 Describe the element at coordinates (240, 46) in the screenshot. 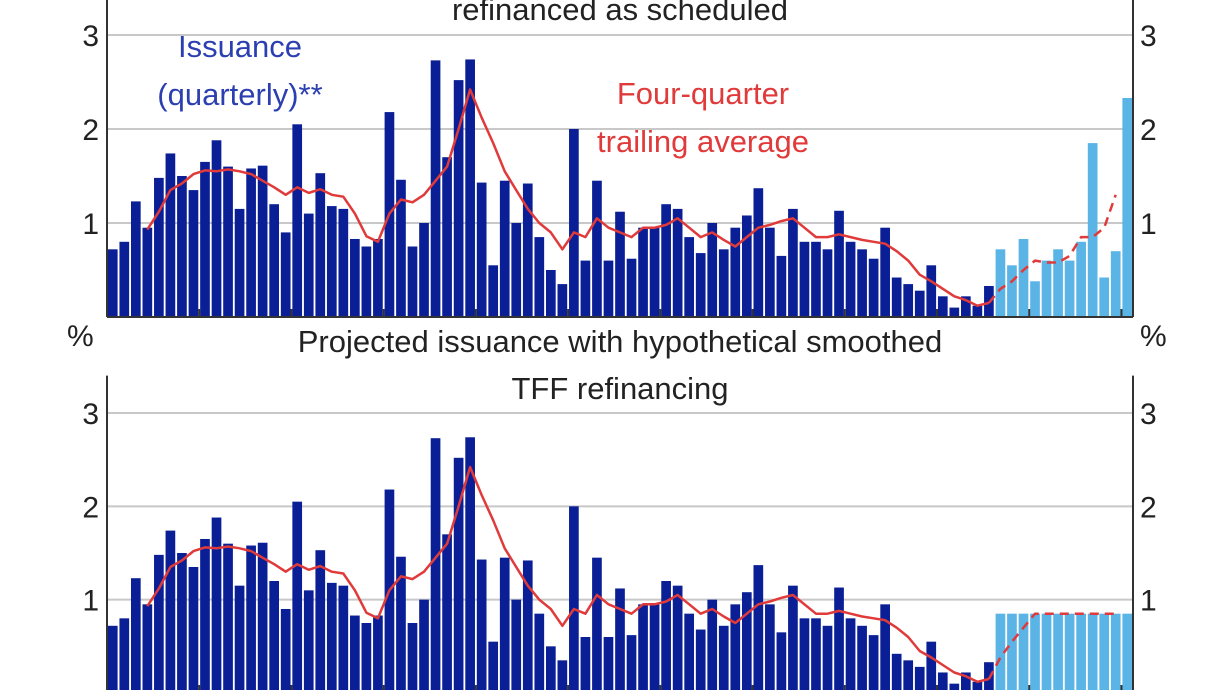

I see `annotation-label: Issuance` at that location.